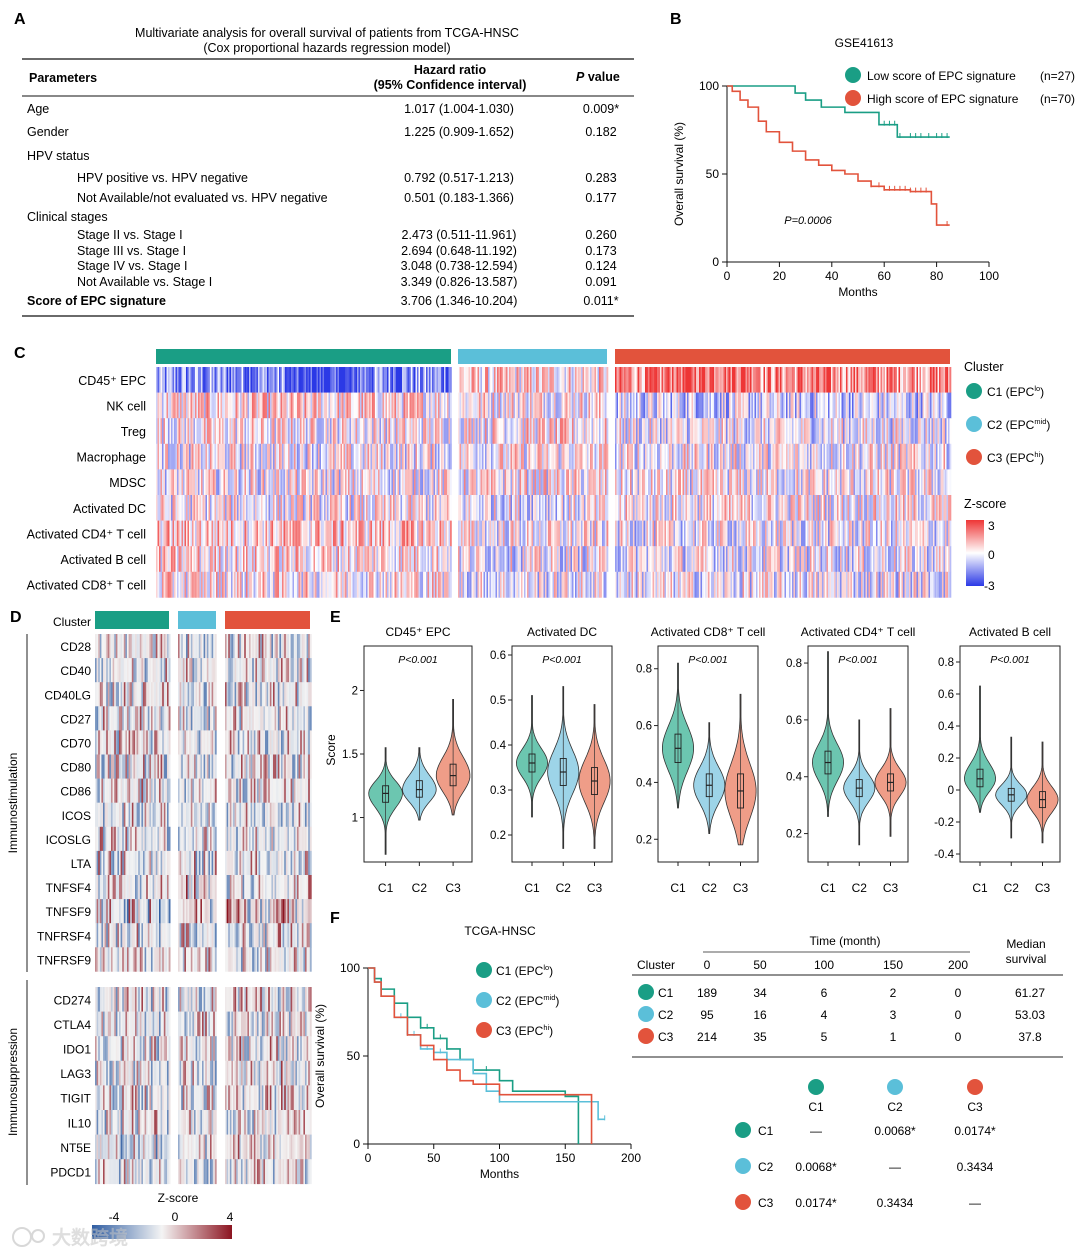 Image resolution: width=1080 pixels, height=1255 pixels. What do you see at coordinates (63, 78) in the screenshot?
I see `col-parameters: Parameters` at bounding box center [63, 78].